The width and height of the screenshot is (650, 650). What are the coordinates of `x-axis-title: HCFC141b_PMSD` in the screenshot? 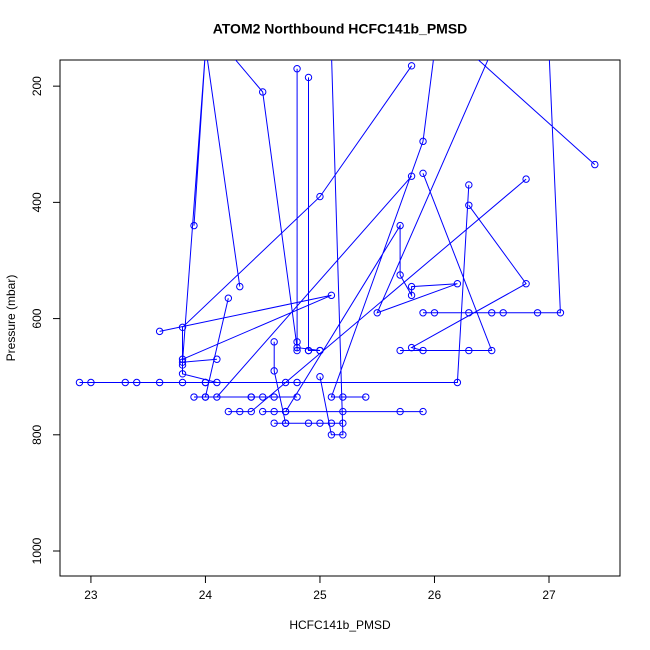 It's located at (340, 625).